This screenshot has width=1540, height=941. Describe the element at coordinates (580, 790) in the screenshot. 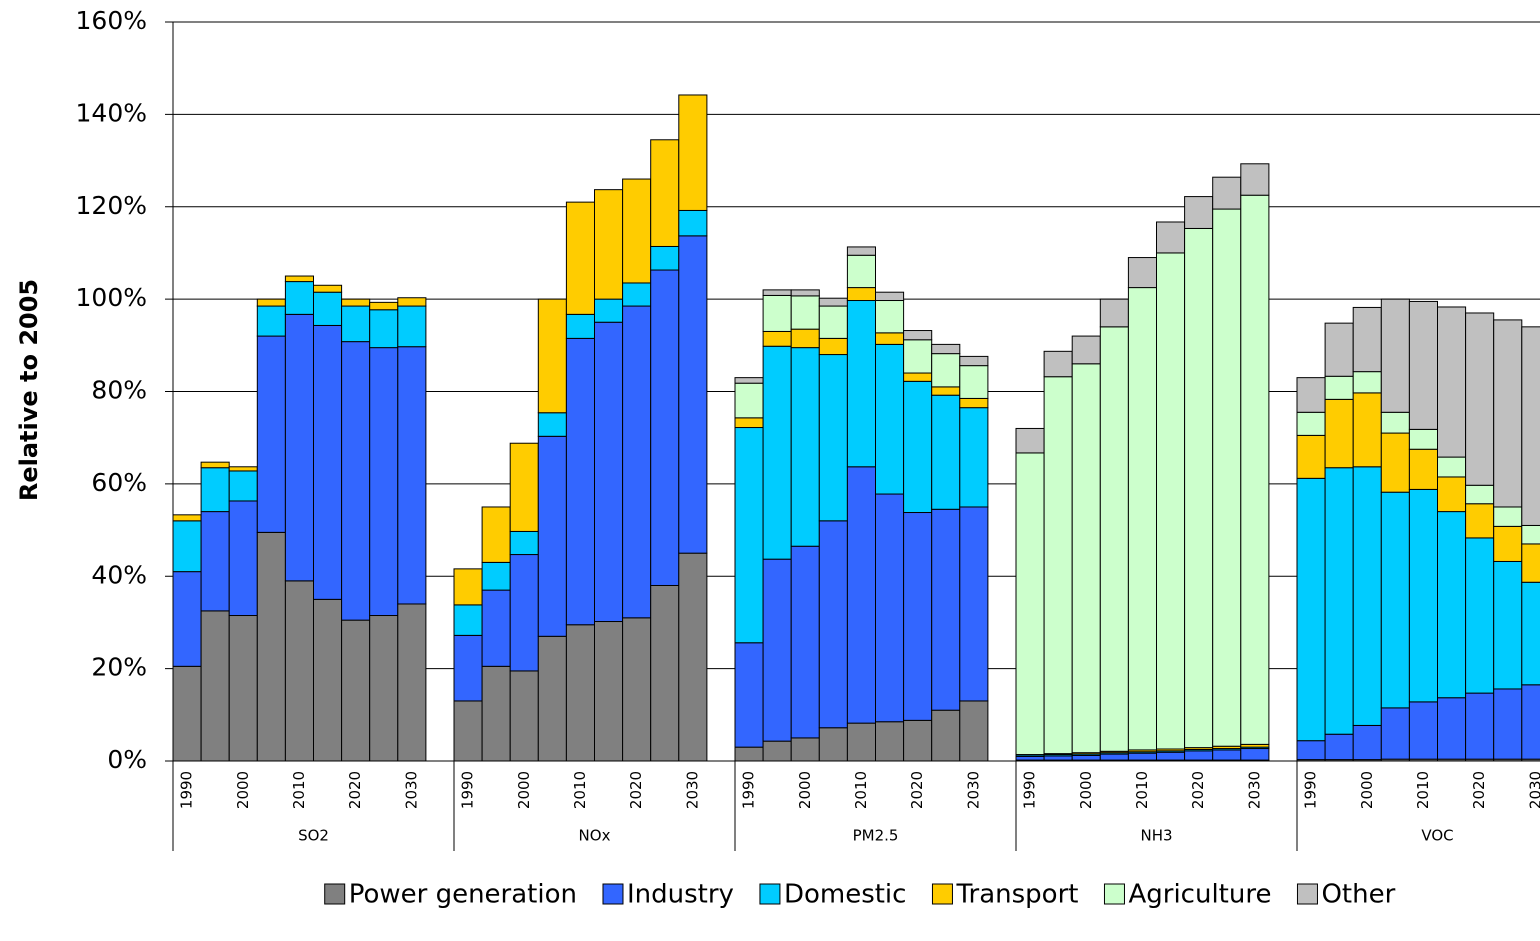

I see `x-tick-label: 2010` at that location.